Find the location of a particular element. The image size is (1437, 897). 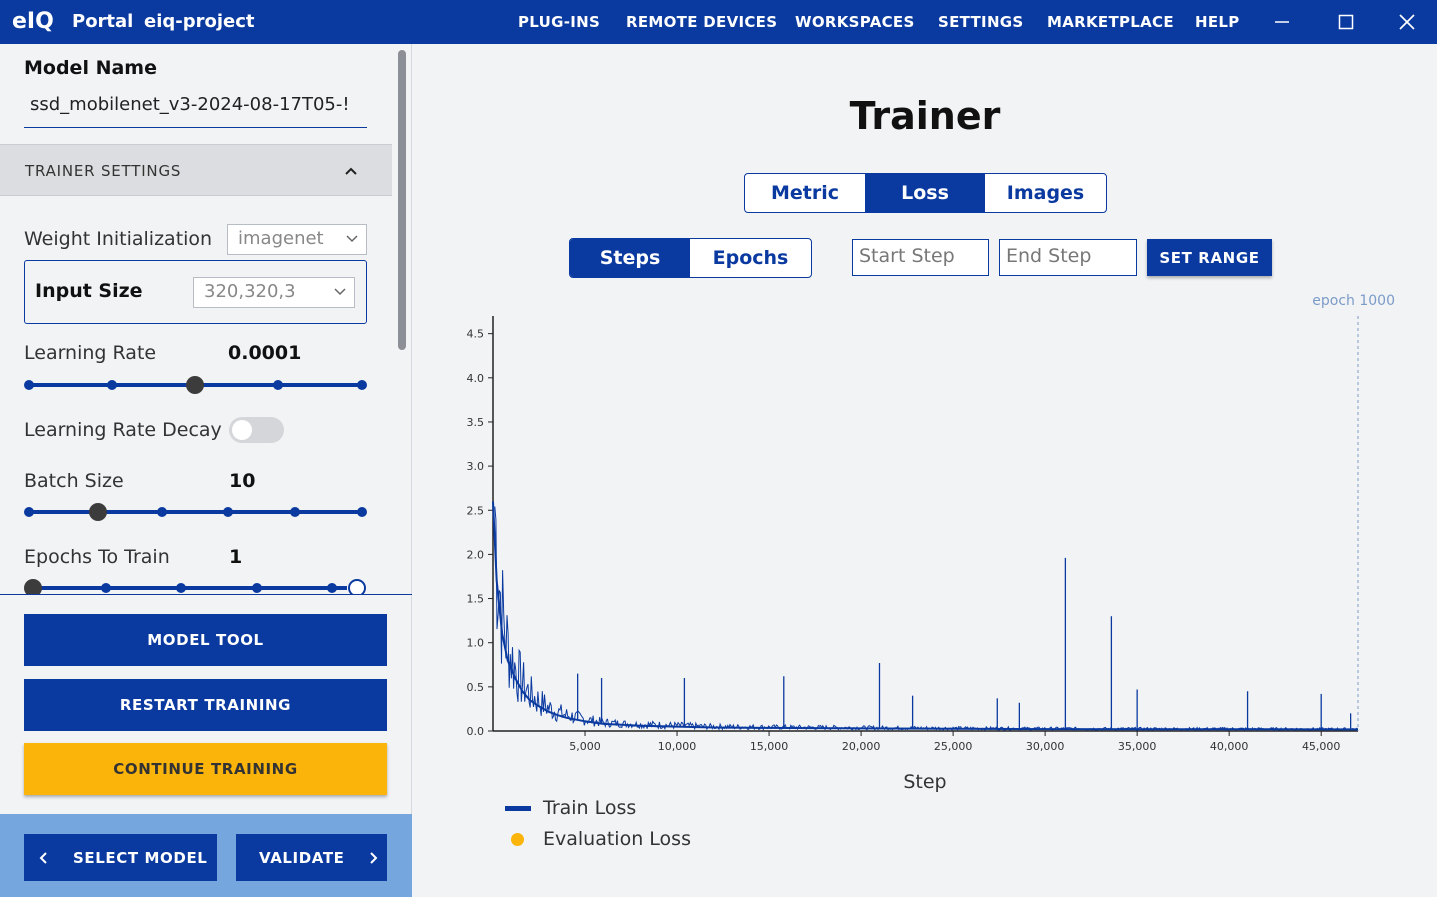

minimize-icon is located at coordinates (1282, 22).